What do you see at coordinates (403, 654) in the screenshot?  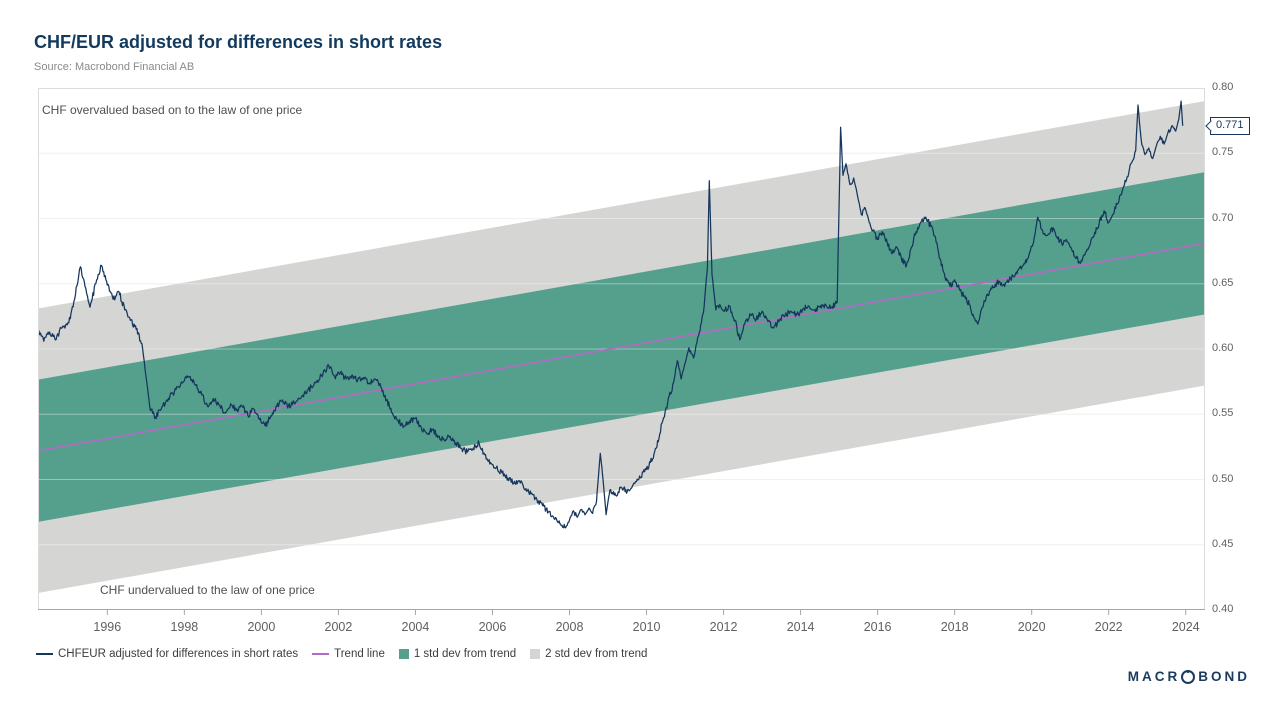 I see `std1-band-swatch-icon` at bounding box center [403, 654].